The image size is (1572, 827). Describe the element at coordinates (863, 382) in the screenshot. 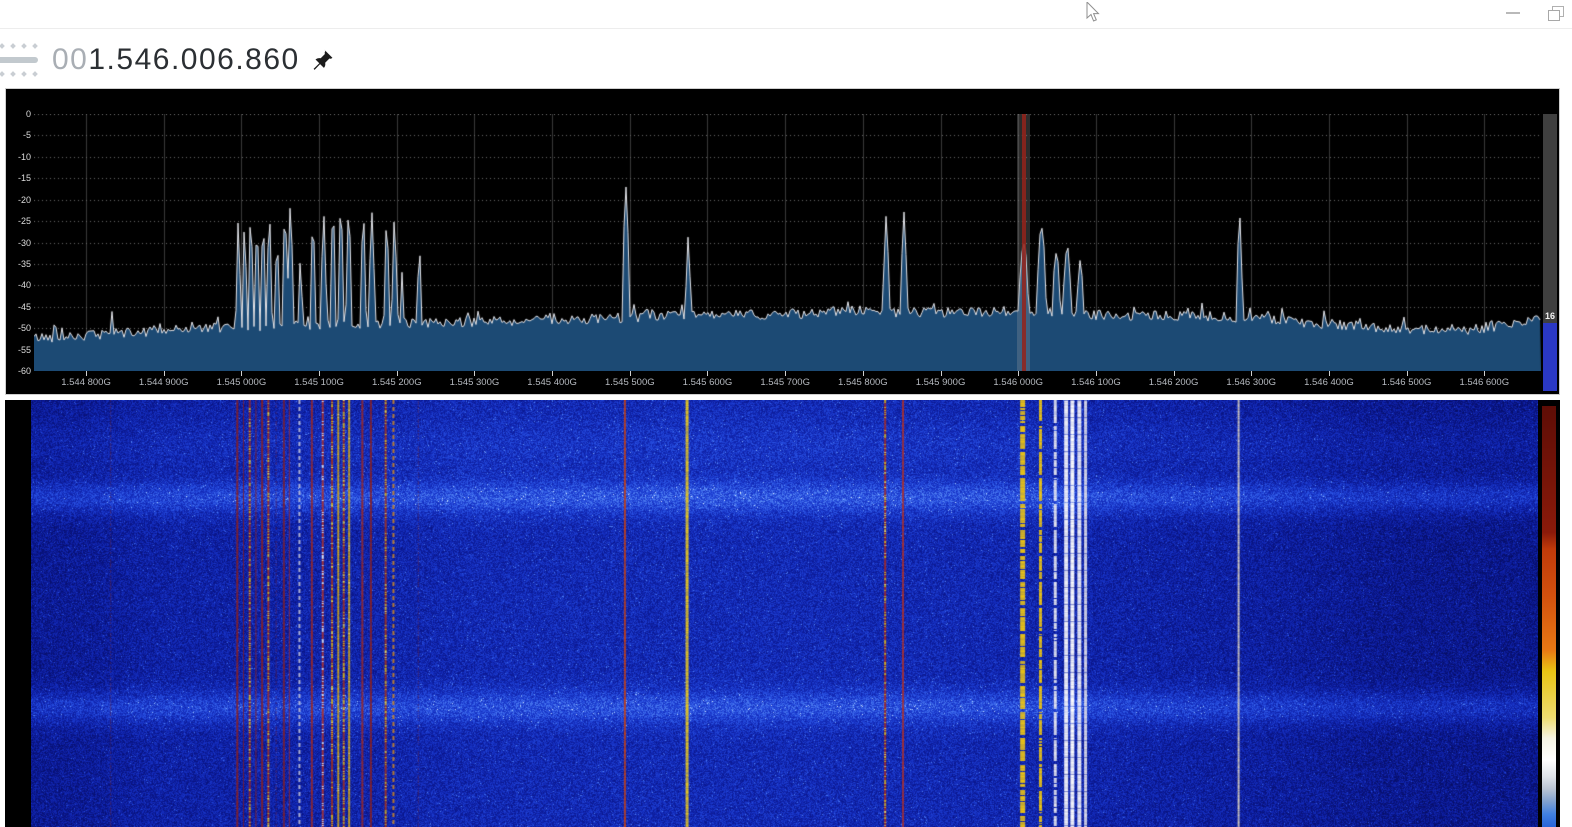

I see `freq-tick-label: 1.545 800G` at that location.